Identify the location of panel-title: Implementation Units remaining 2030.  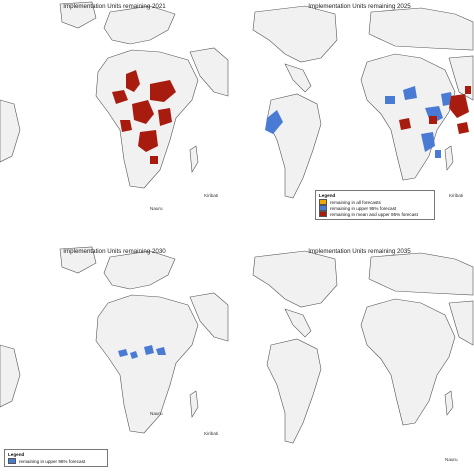
(114, 251).